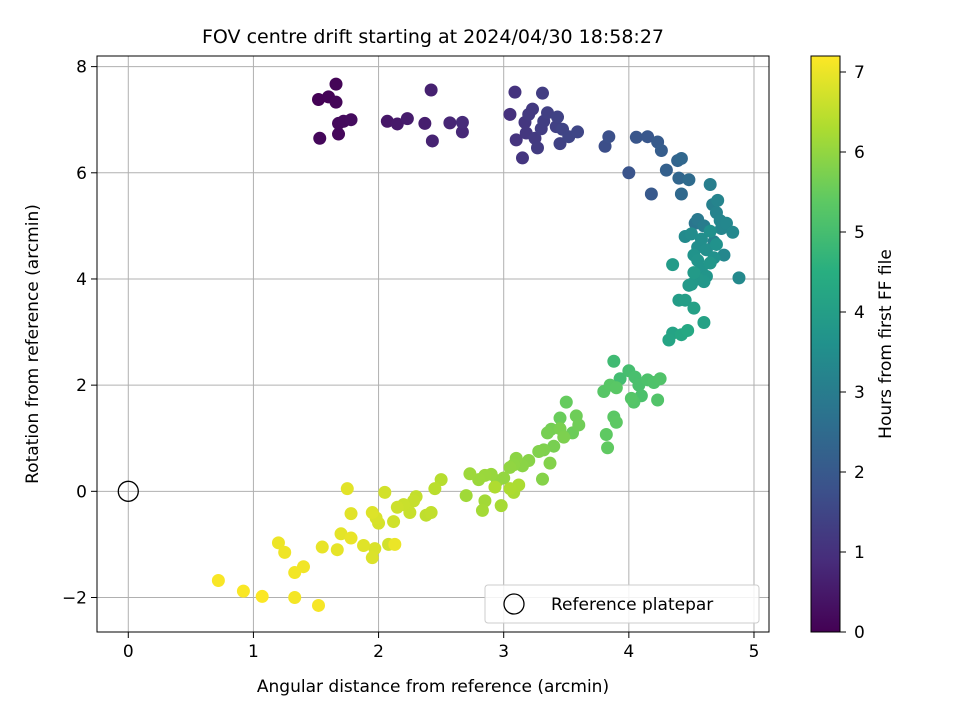  Describe the element at coordinates (859, 153) in the screenshot. I see `colorbar-tick-label: 6` at that location.